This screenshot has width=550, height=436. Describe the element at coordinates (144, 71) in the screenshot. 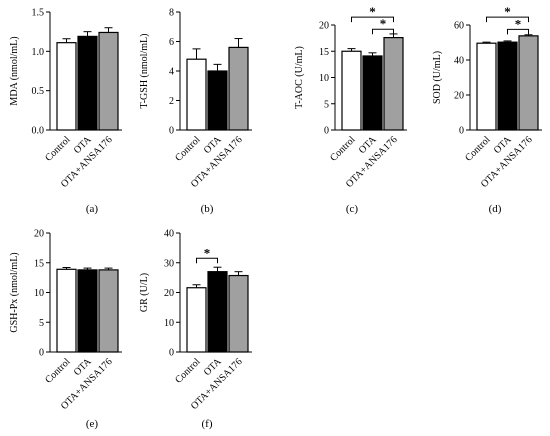

I see `y-axis-label: T-GSH (nmol/mL)` at that location.